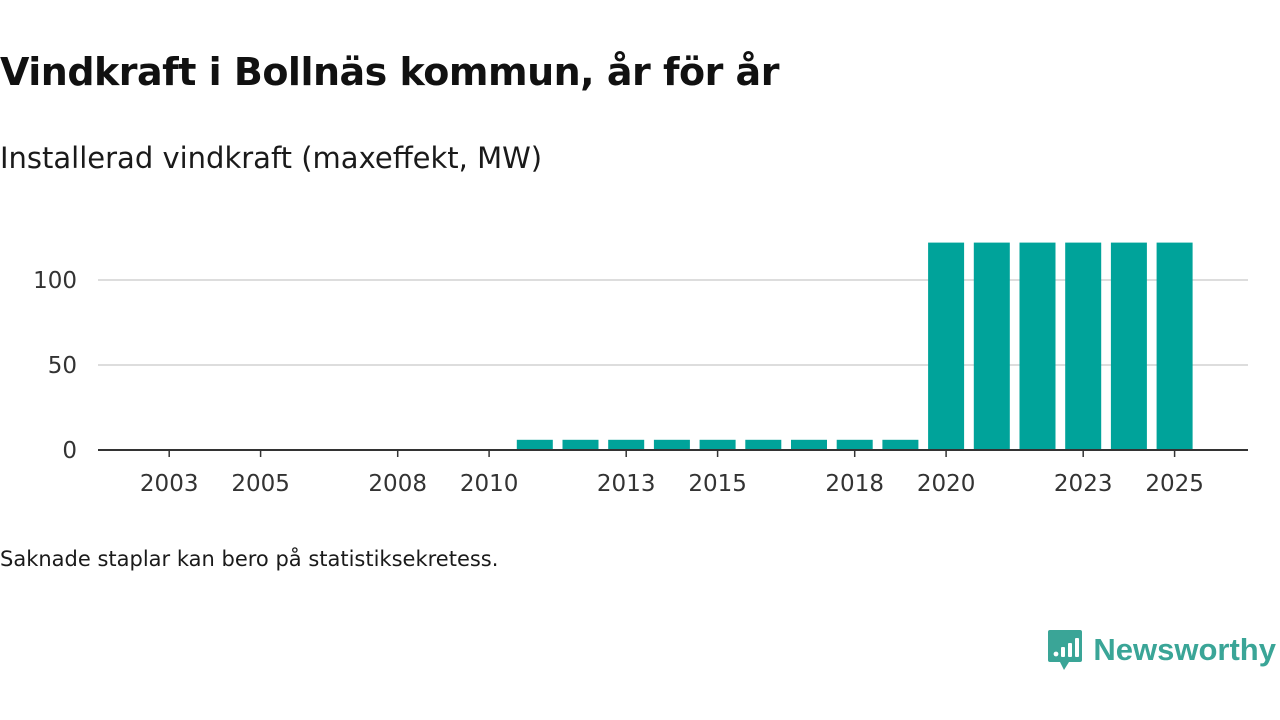  I want to click on x-tick-label: 2013, so click(626, 484).